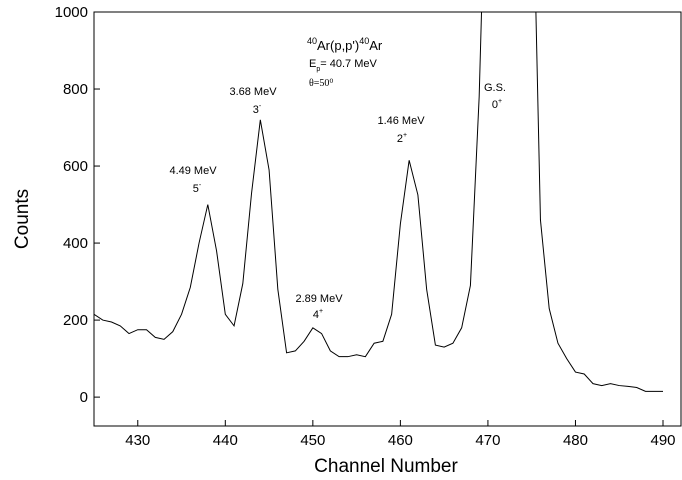 The height and width of the screenshot is (480, 682). I want to click on energy-label: Ep= 40.7 MeV, so click(343, 65).